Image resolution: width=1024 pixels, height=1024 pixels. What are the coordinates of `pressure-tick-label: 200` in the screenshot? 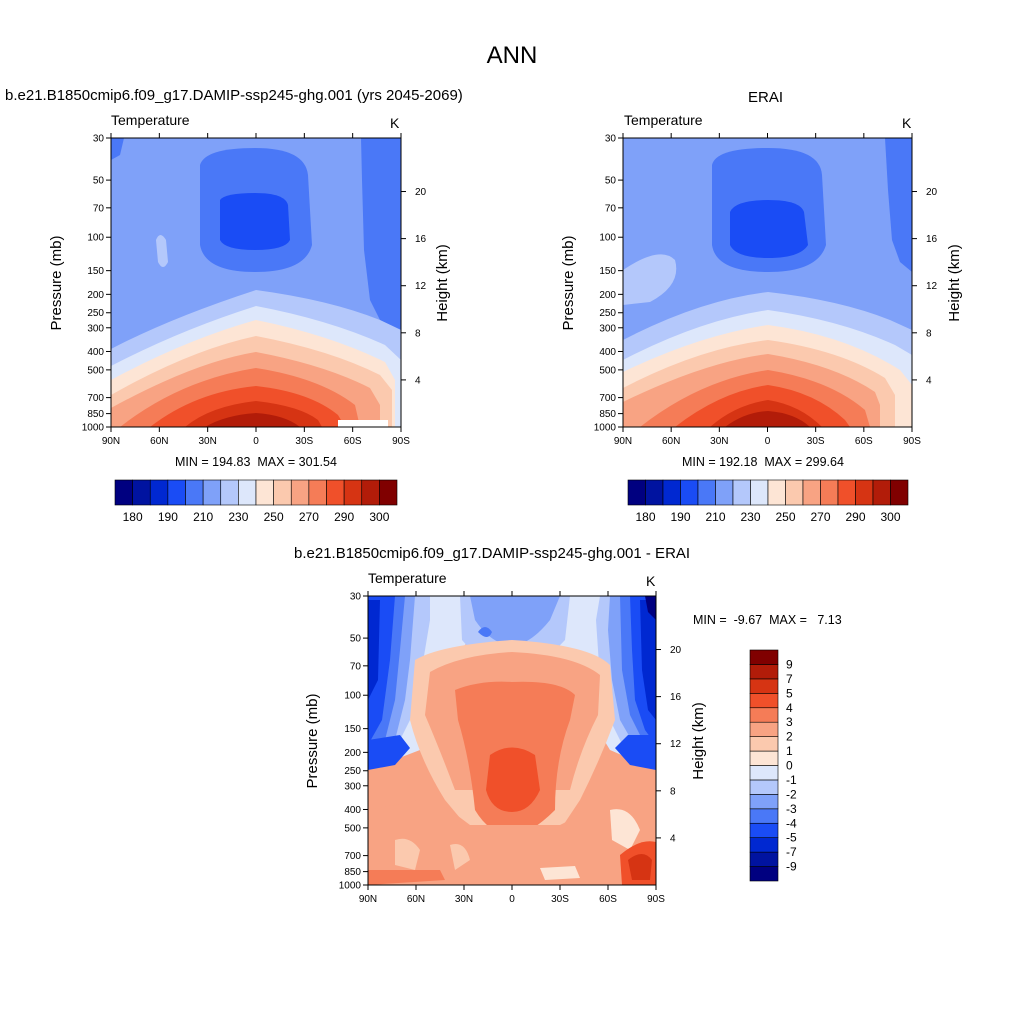 It's located at (607, 295).